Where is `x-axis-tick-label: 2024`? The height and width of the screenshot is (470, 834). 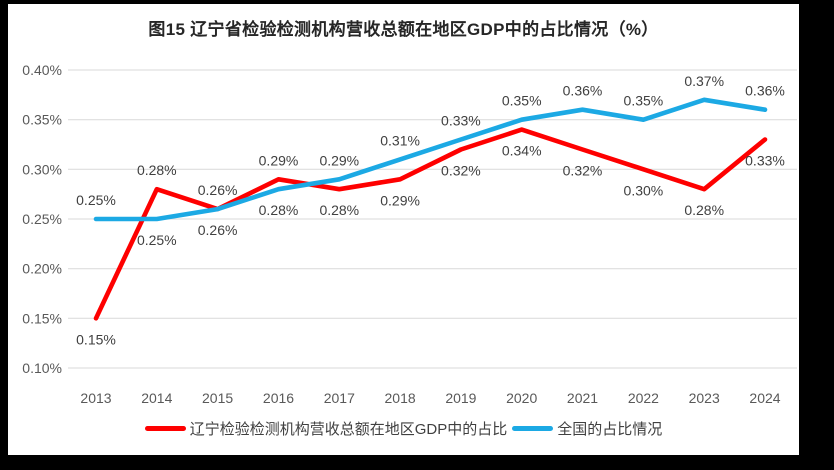
x-axis-tick-label: 2024 is located at coordinates (764, 398).